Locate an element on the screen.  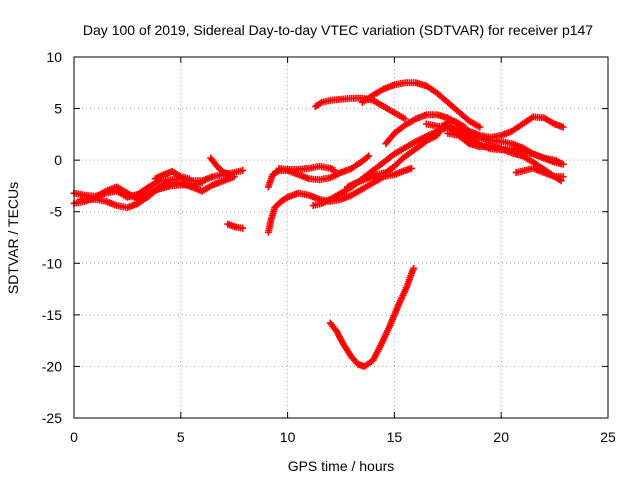
x-tick-label: 5 is located at coordinates (181, 437).